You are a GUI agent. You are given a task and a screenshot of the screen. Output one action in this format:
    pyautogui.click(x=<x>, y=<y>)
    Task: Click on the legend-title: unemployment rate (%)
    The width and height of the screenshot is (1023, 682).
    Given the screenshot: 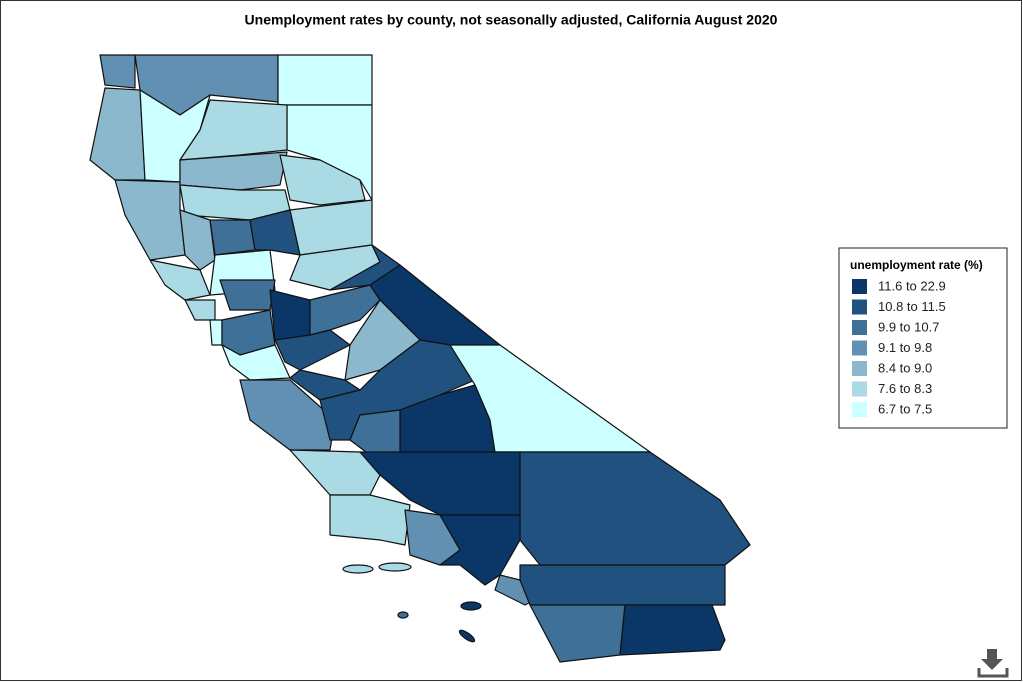 What is the action you would take?
    pyautogui.click(x=916, y=265)
    